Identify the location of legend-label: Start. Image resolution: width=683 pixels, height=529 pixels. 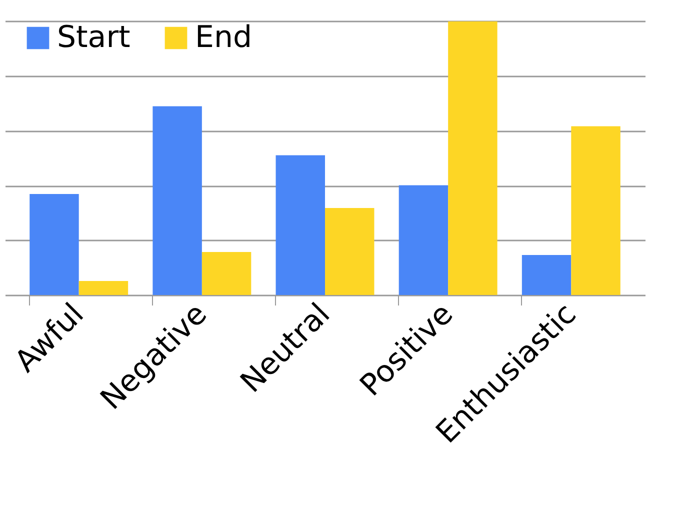
(94, 37).